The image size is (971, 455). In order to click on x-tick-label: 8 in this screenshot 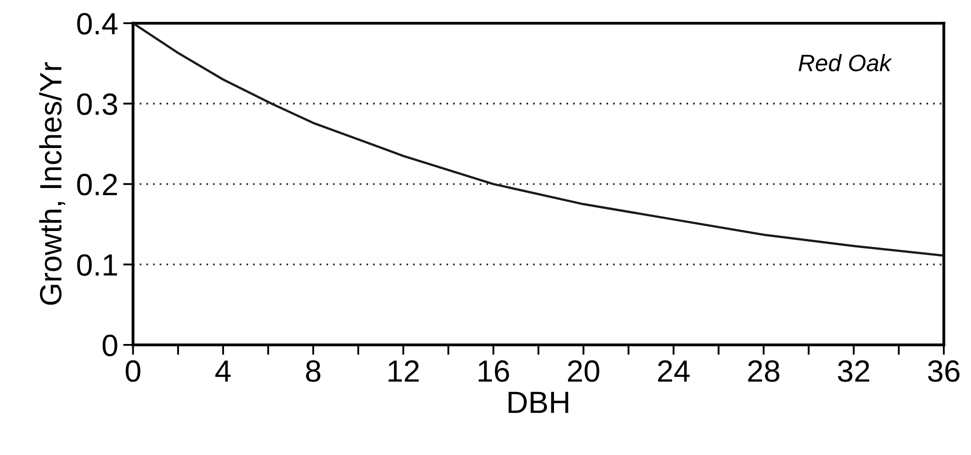, I will do `click(313, 371)`.